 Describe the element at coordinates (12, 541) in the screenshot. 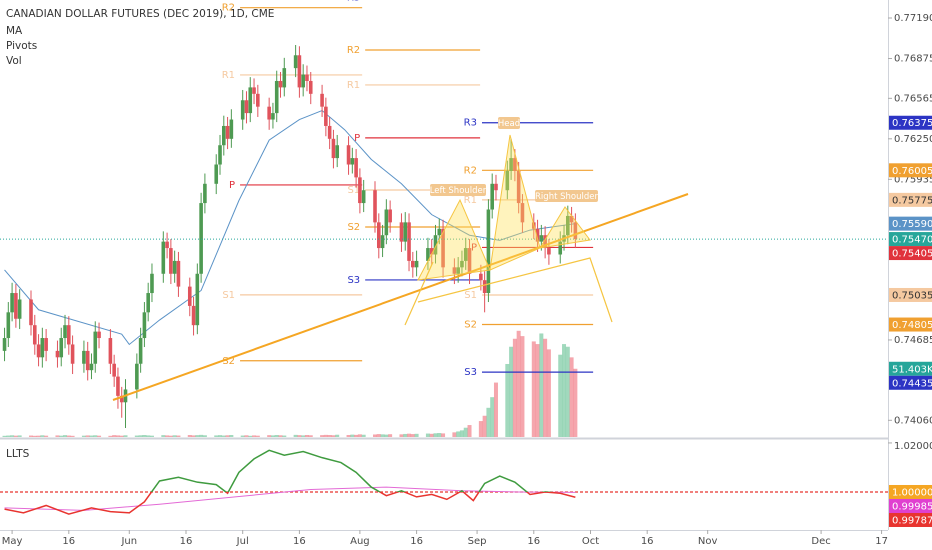

I see `x-tick-label: May` at that location.